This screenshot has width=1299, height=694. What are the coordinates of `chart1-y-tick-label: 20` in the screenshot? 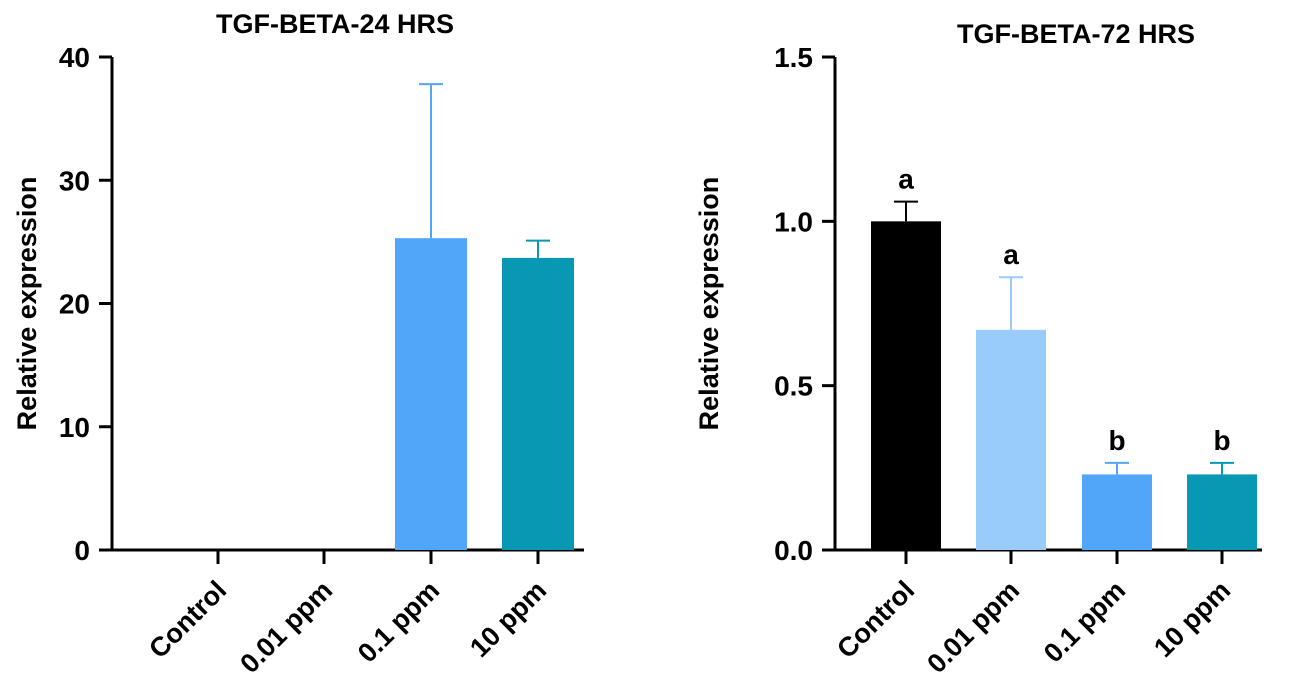 It's located at (74, 304).